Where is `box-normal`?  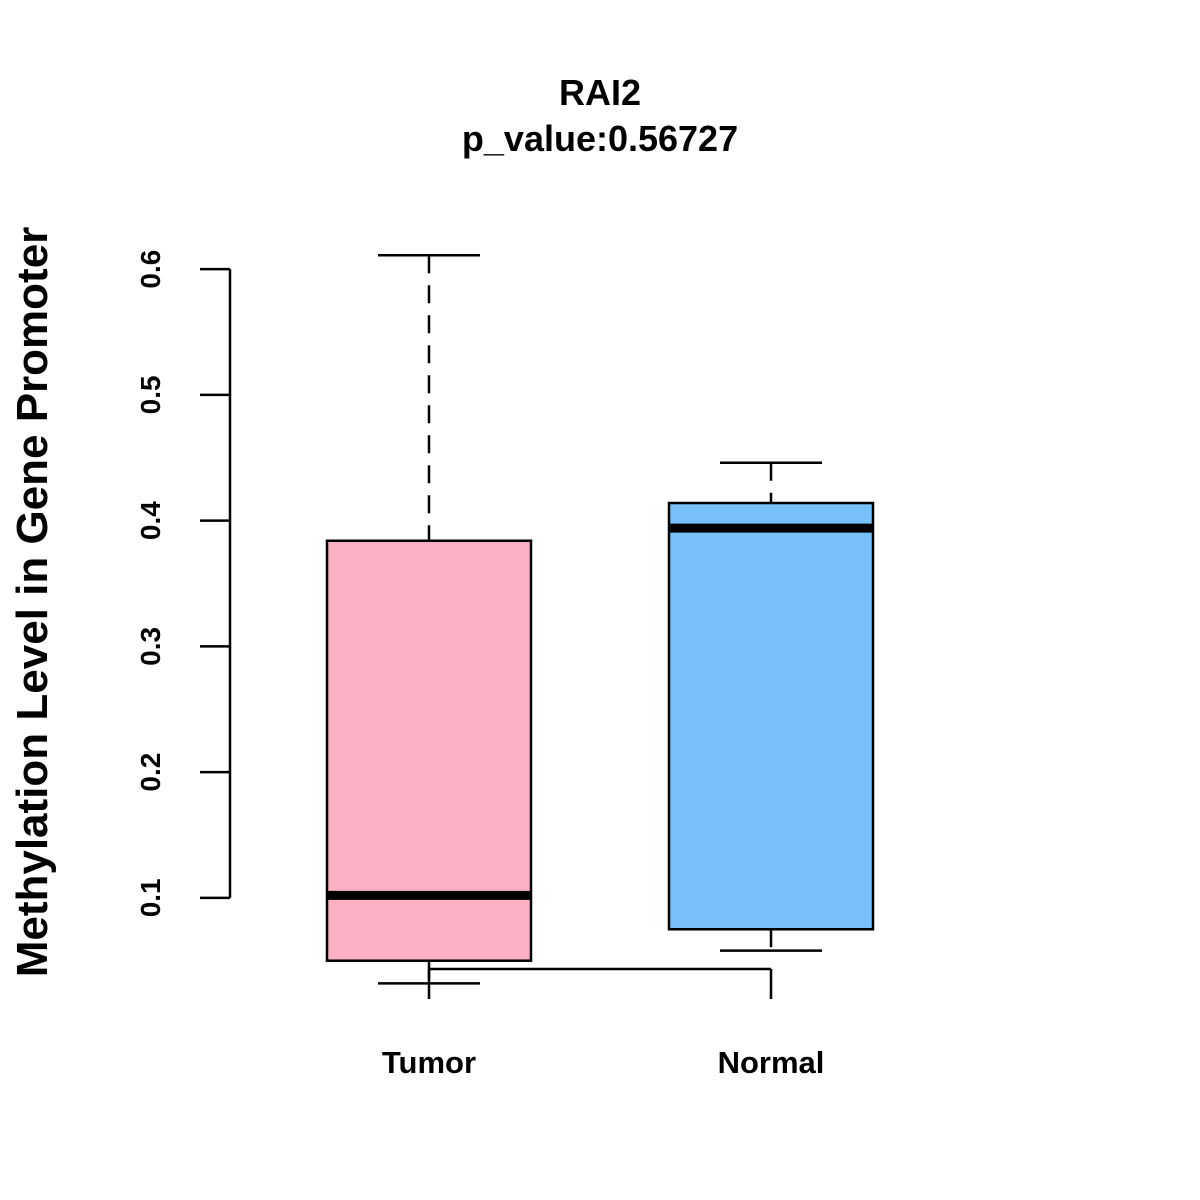 box-normal is located at coordinates (771, 706).